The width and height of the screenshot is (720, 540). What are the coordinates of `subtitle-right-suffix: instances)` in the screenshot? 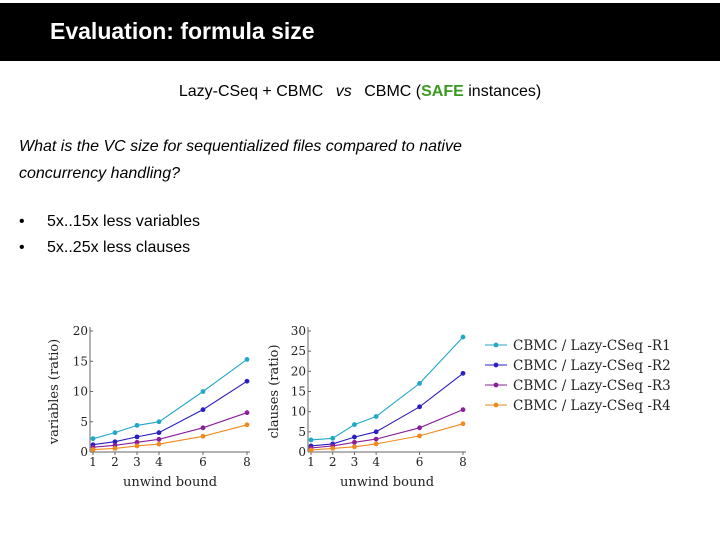 It's located at (502, 91).